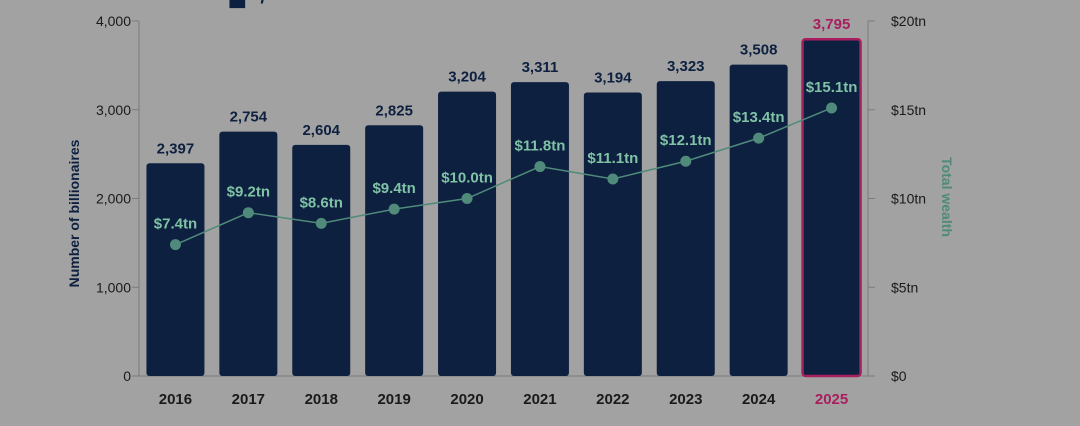  I want to click on wealth-value-label: $9.2tn, so click(248, 192).